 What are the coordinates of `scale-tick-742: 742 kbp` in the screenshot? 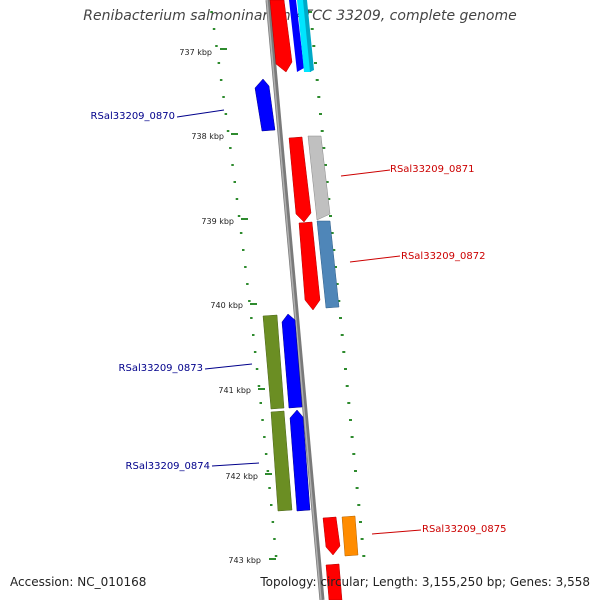 It's located at (248, 476).